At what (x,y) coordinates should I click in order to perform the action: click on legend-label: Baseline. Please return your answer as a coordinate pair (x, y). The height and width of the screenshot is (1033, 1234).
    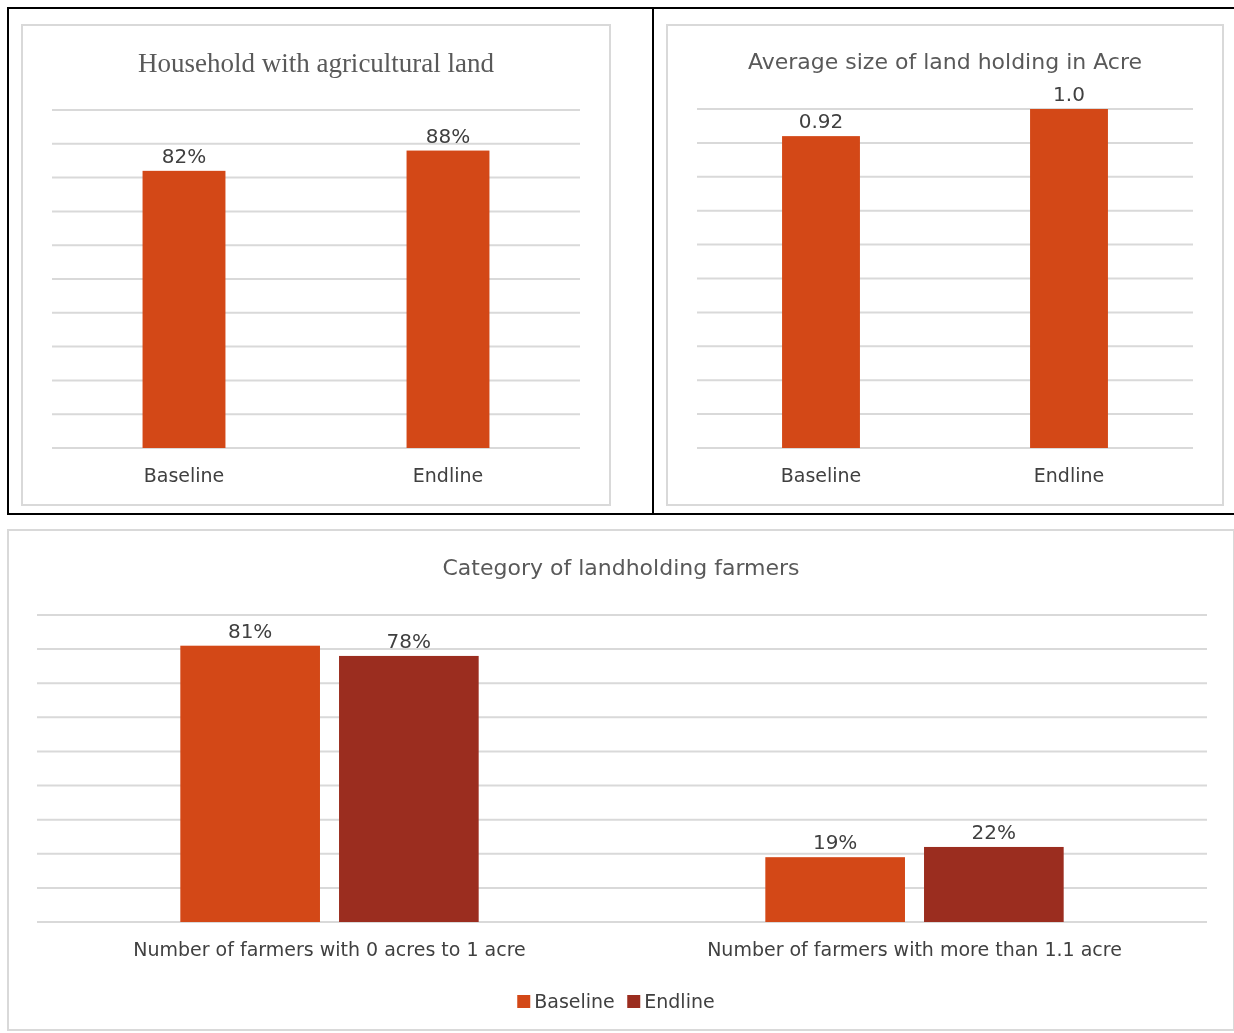
    Looking at the image, I should click on (574, 1001).